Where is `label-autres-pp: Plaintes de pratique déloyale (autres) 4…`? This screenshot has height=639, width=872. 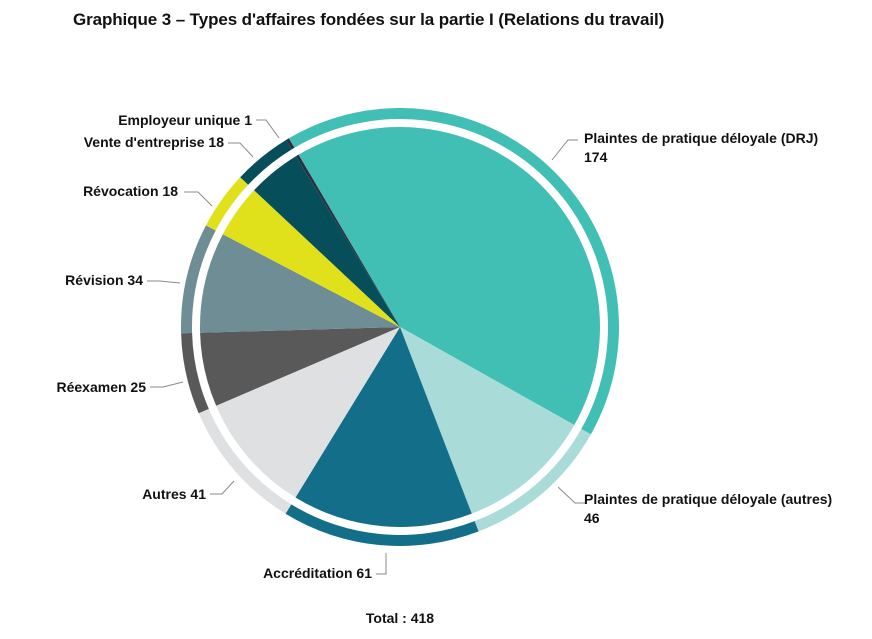 label-autres-pp: Plaintes de pratique déloyale (autres) 4… is located at coordinates (708, 509).